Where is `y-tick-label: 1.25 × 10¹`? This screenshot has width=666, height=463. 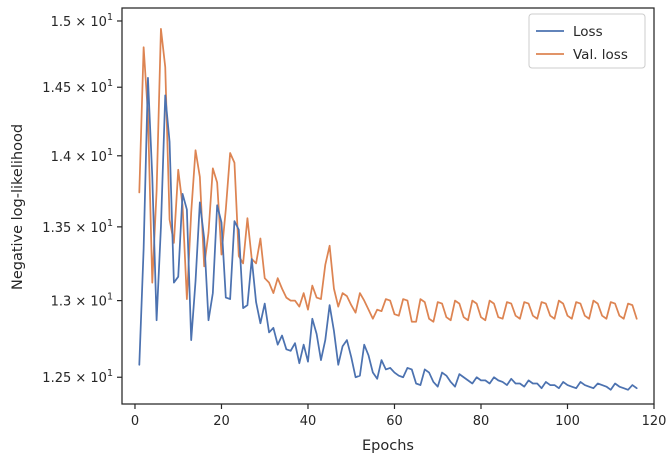 y-tick-label: 1.25 × 10¹ is located at coordinates (77, 377).